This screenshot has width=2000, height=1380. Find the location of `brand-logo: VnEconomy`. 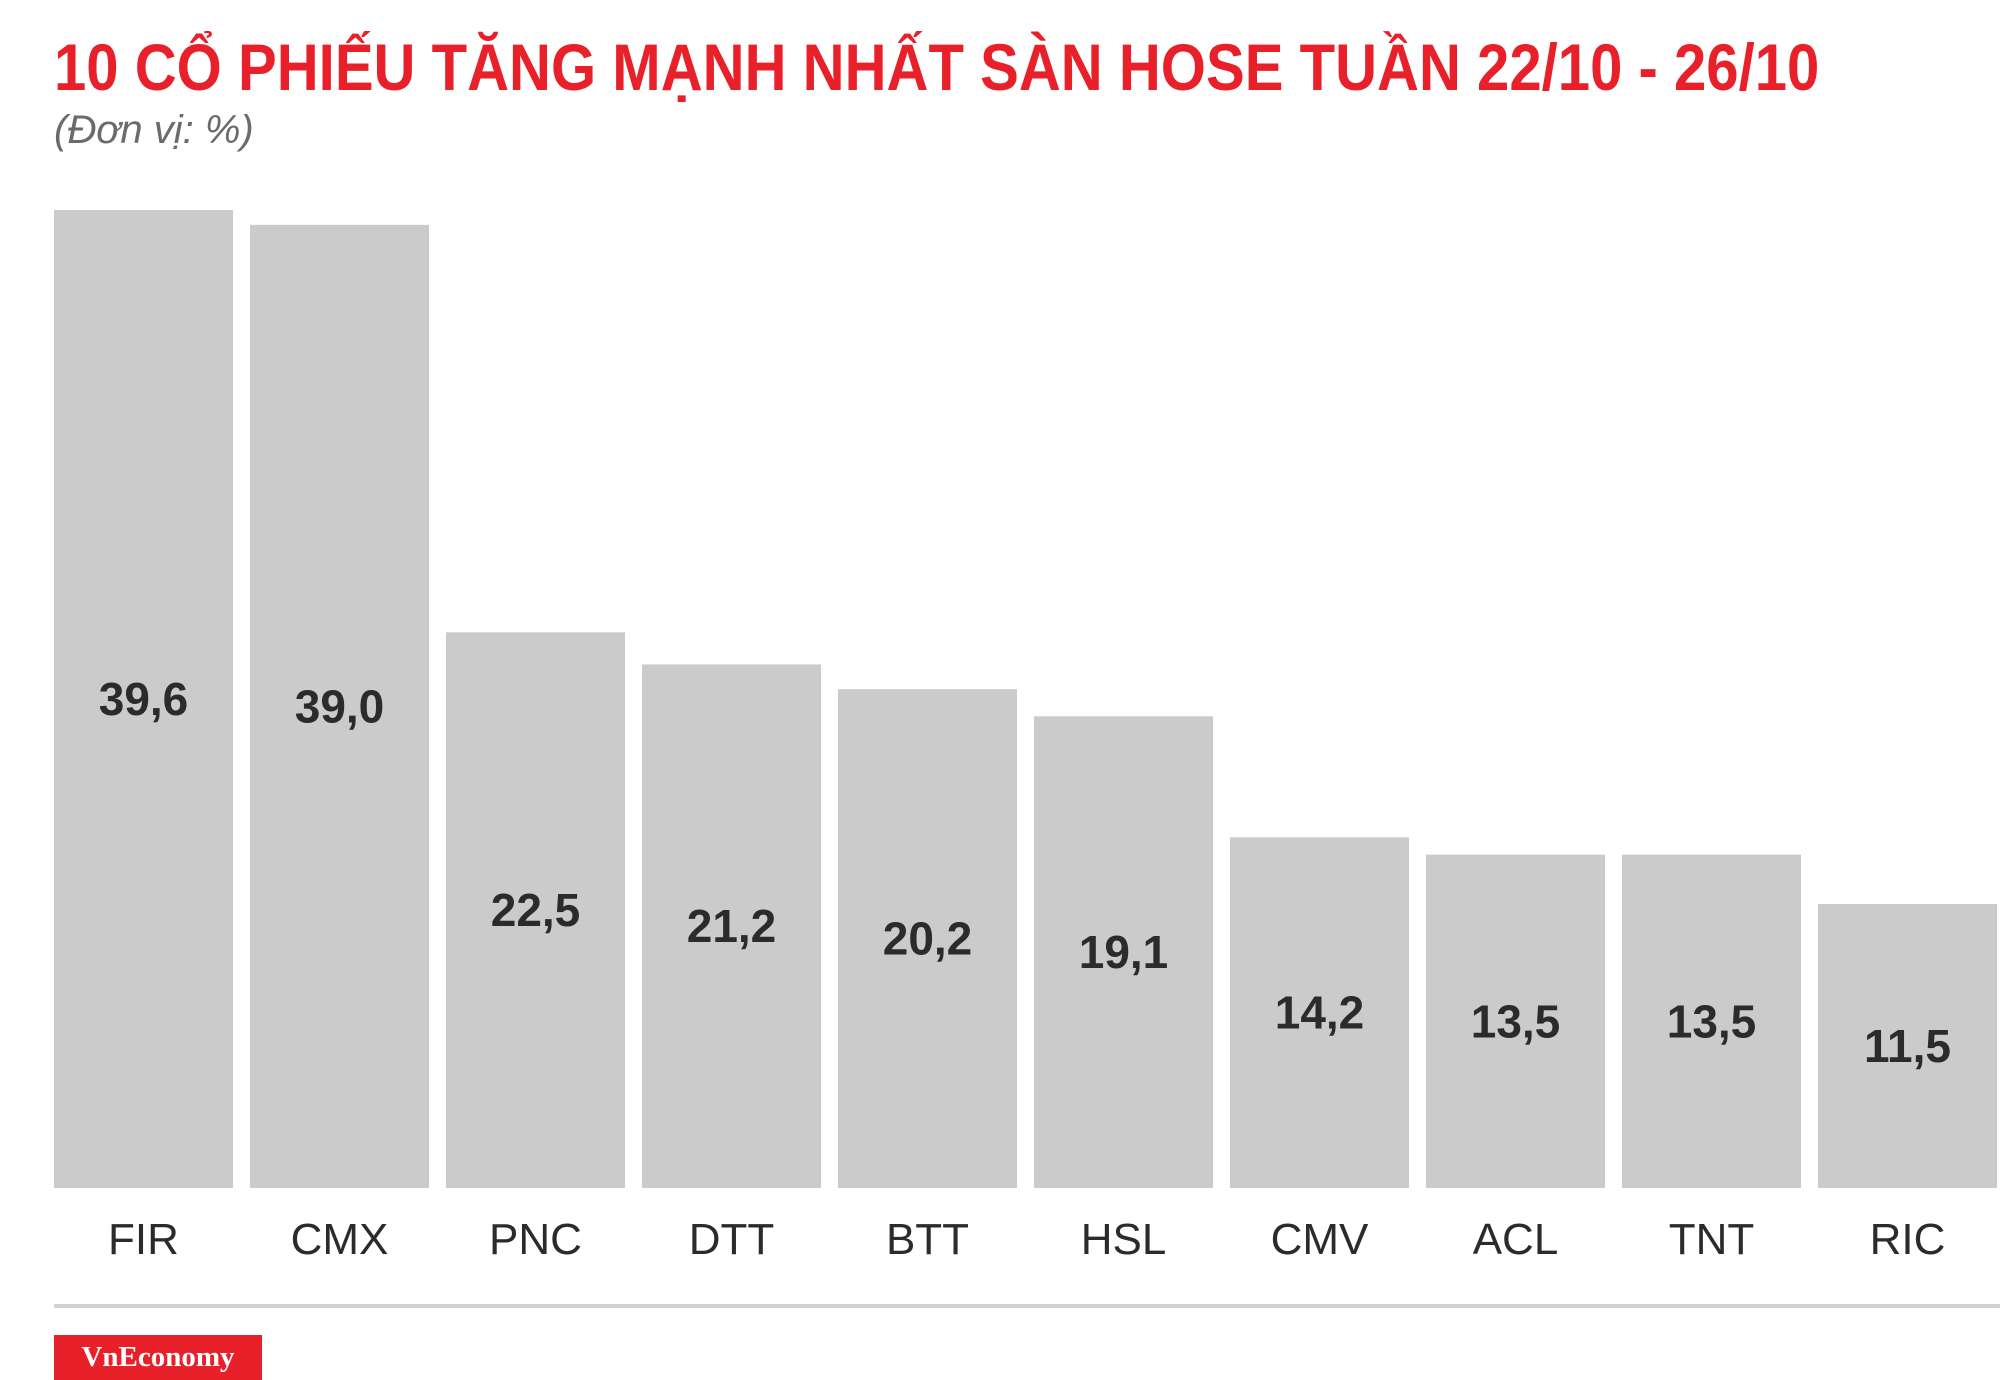

brand-logo: VnEconomy is located at coordinates (158, 1357).